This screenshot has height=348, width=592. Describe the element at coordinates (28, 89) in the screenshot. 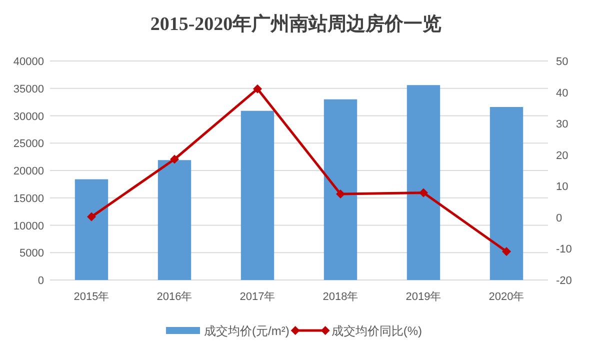

I see `y-tick-label: 35000` at that location.